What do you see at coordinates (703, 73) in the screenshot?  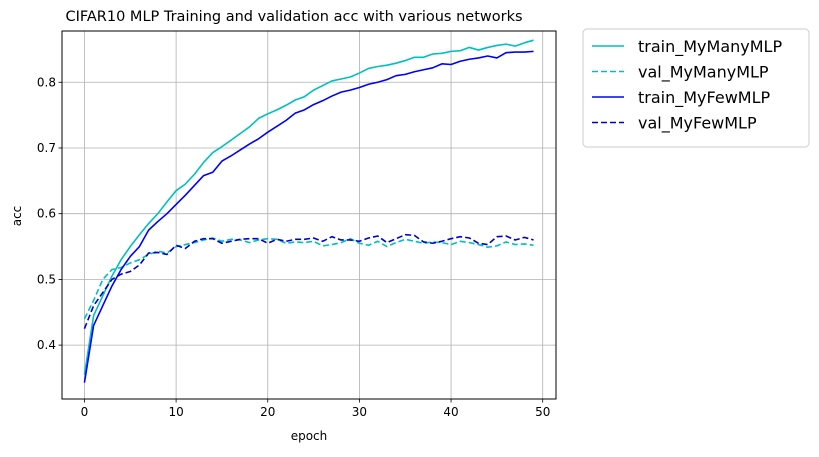 I see `legend-label: val_MyManyMLP` at bounding box center [703, 73].